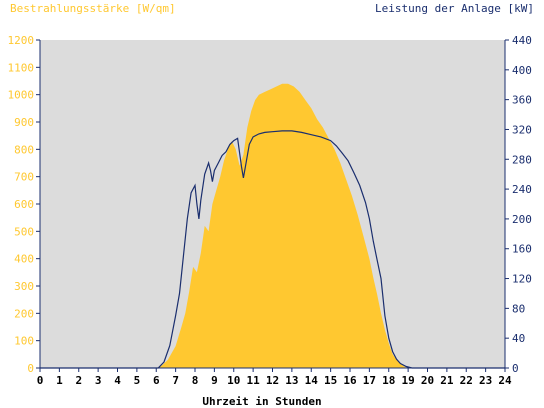  What do you see at coordinates (40, 380) in the screenshot?
I see `x-tick-label: 0` at bounding box center [40, 380].